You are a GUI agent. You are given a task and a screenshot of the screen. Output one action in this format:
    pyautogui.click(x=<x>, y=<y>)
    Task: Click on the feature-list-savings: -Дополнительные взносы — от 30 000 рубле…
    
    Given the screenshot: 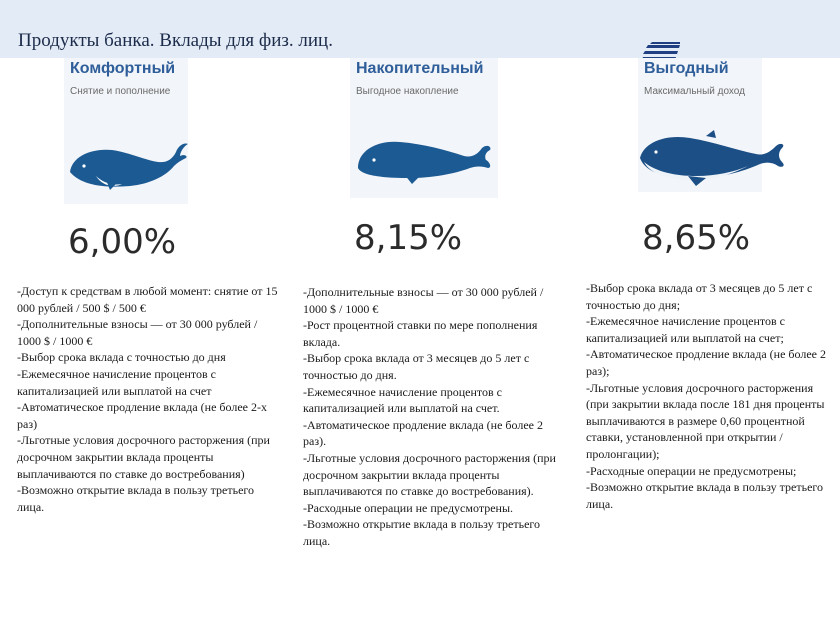 What is the action you would take?
    pyautogui.click(x=431, y=417)
    